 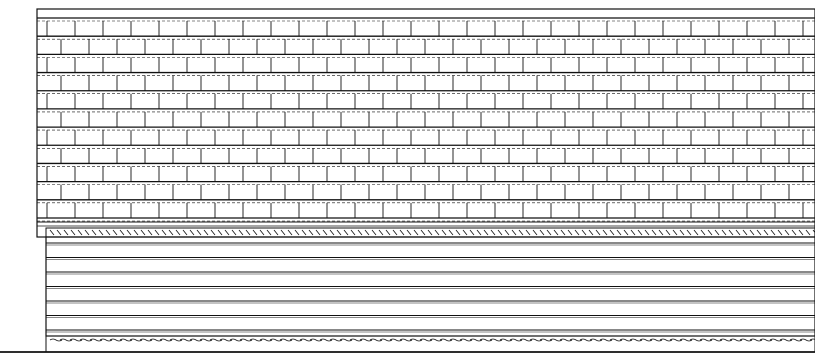 What do you see at coordinates (430, 344) in the screenshot?
I see `foundation-band` at bounding box center [430, 344].